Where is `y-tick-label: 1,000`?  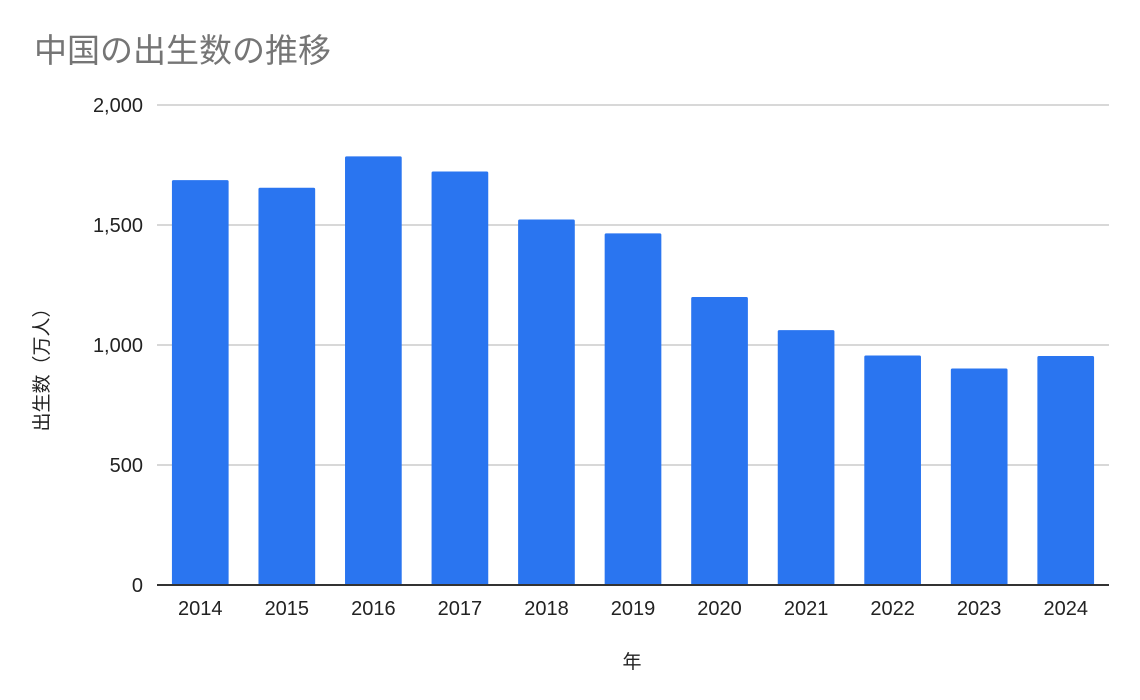
y-tick-label: 1,000 is located at coordinates (118, 346).